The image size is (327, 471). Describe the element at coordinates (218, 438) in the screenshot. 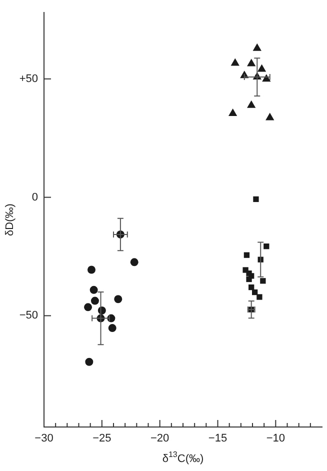

I see `x-tick-label: −15` at that location.